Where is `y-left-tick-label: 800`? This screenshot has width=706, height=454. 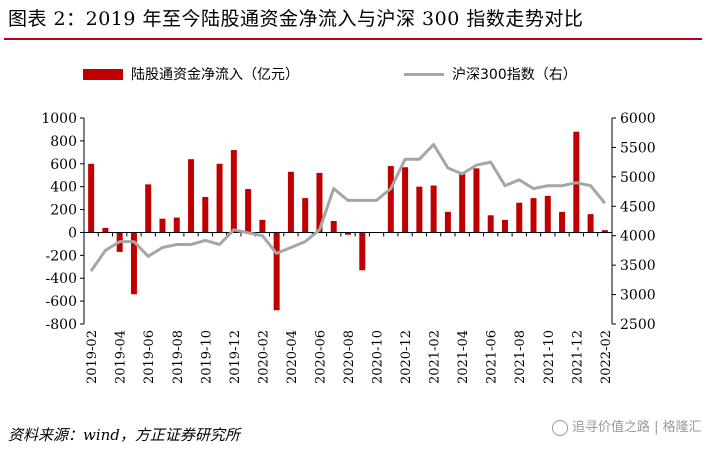 y-left-tick-label: 800 is located at coordinates (63, 142).